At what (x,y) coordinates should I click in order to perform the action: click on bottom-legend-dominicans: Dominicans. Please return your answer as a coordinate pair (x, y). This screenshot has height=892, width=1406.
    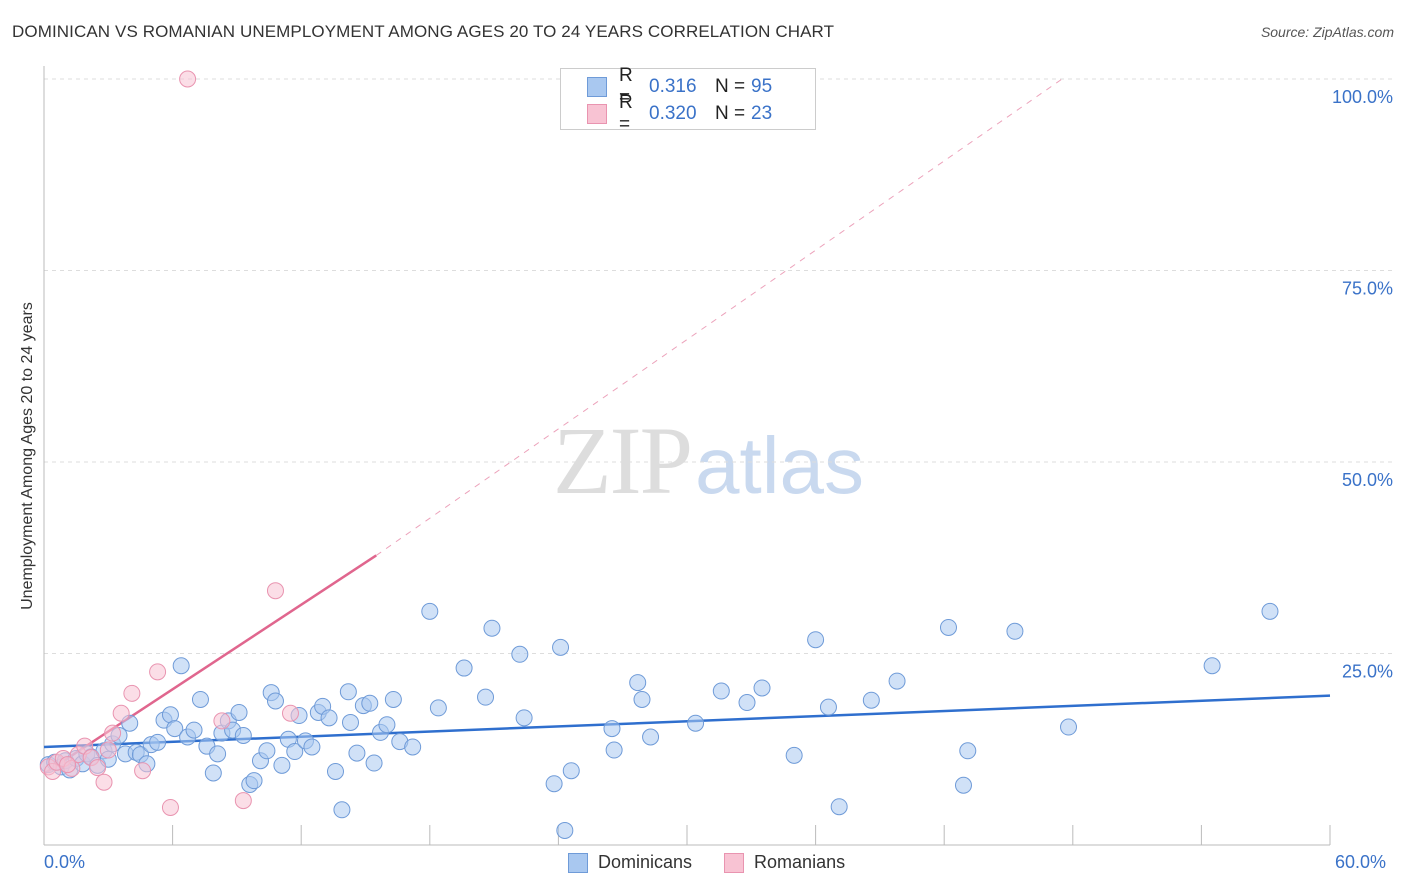
    Looking at the image, I should click on (630, 862).